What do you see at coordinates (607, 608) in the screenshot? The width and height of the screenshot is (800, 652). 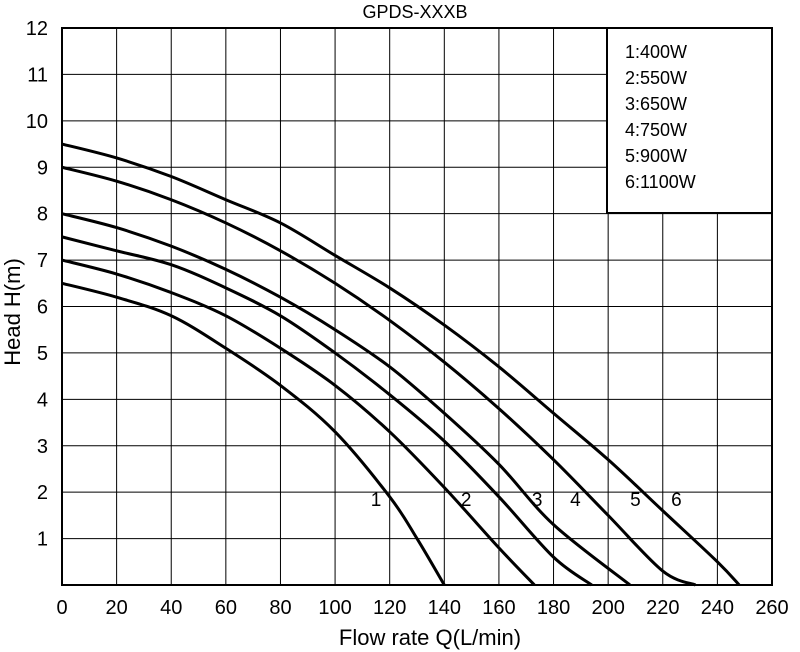 I see `x-tick-label: 200` at bounding box center [607, 608].